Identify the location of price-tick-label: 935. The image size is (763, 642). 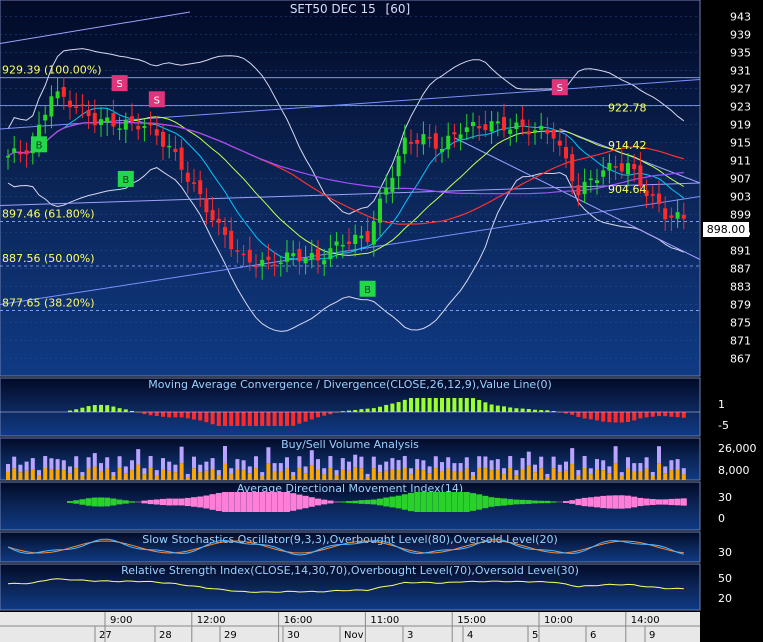
(740, 53).